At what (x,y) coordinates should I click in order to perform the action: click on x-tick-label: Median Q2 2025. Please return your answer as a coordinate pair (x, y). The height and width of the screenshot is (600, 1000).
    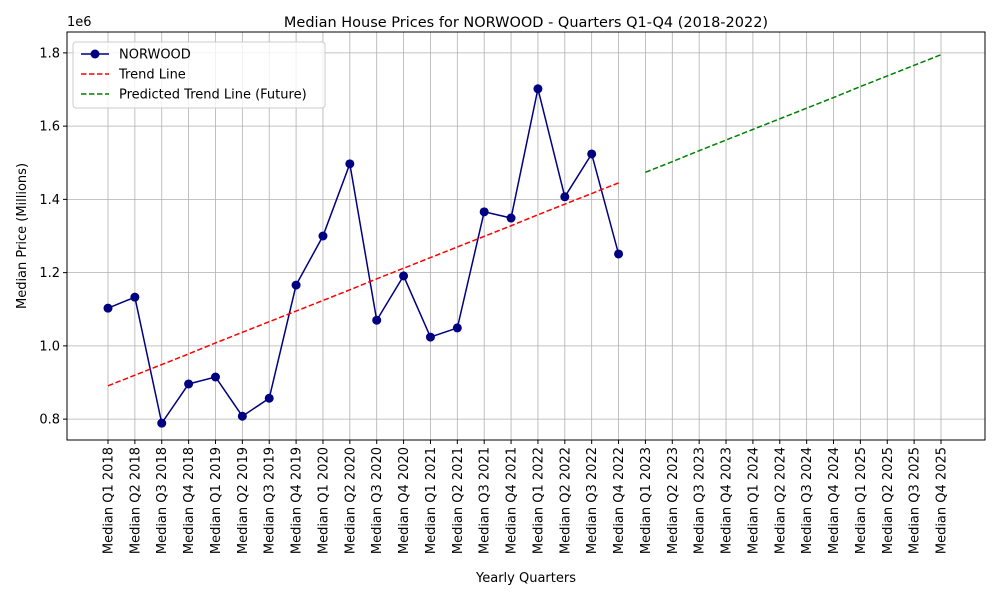
    Looking at the image, I should click on (888, 500).